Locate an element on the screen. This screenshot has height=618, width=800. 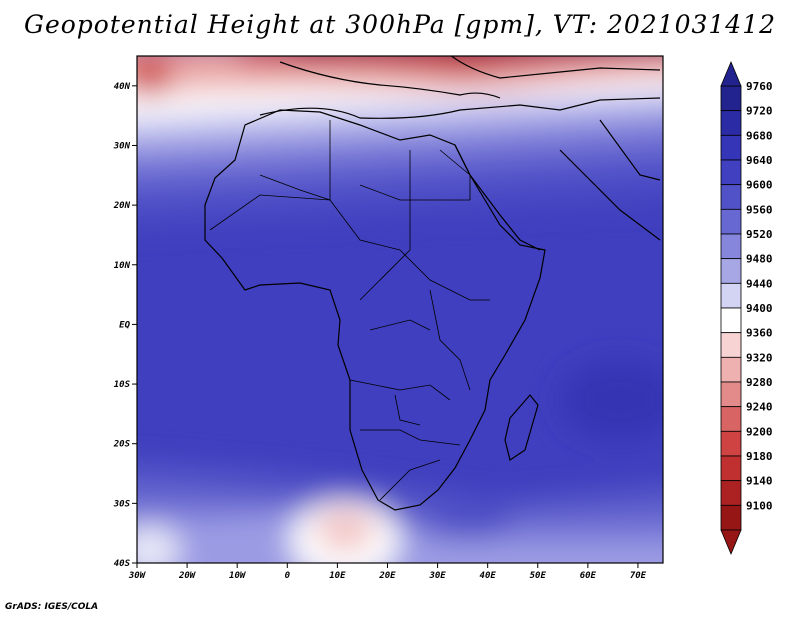
lat-label: 30S is located at coordinates (122, 504).